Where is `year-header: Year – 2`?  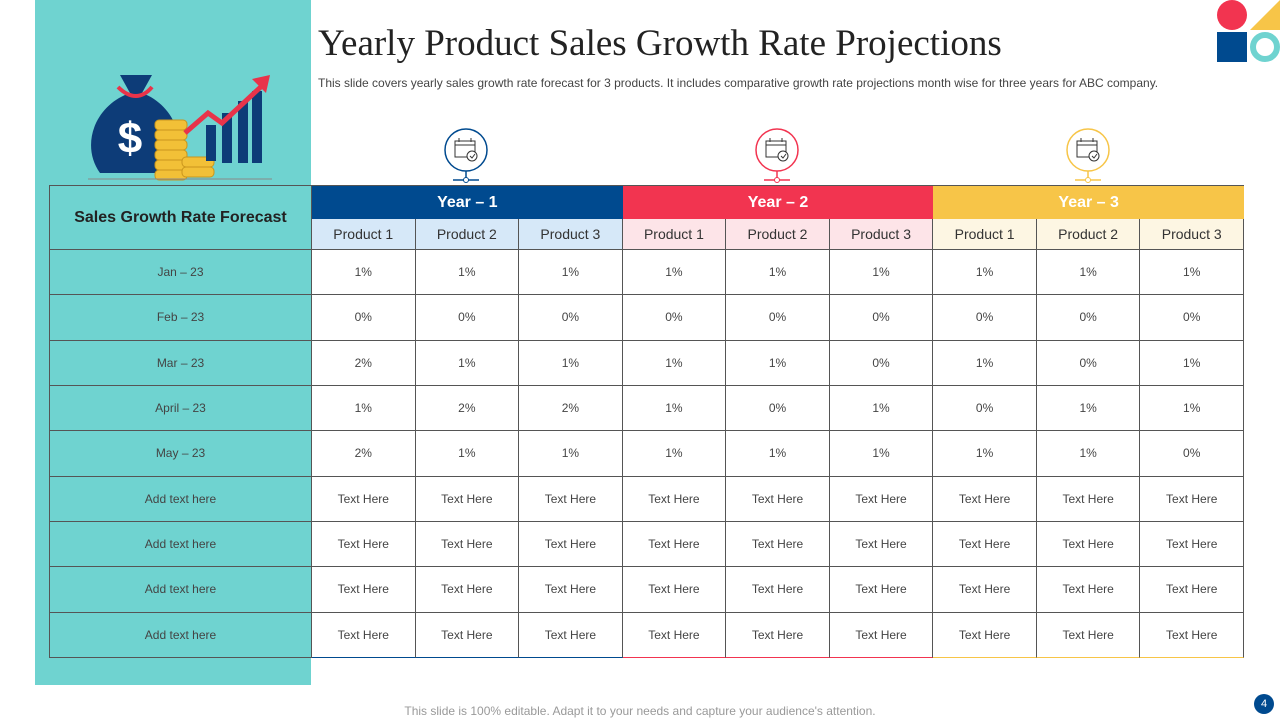
year-header: Year – 2 is located at coordinates (778, 202).